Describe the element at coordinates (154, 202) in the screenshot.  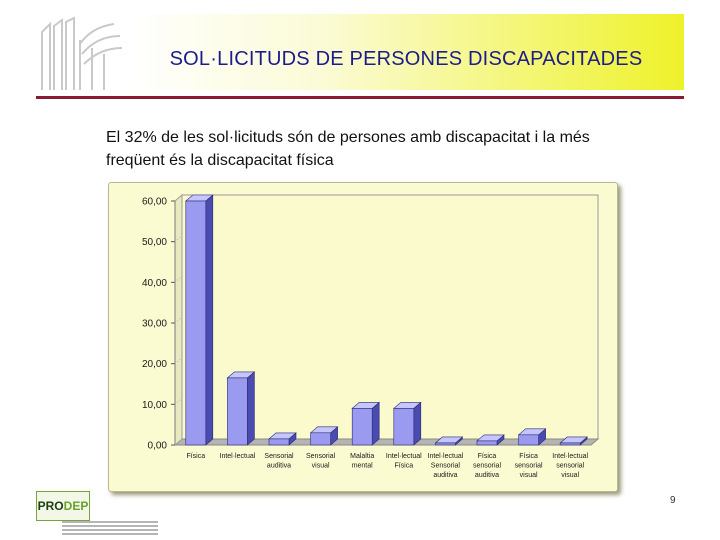
I see `y-tick-label: 60,00` at that location.